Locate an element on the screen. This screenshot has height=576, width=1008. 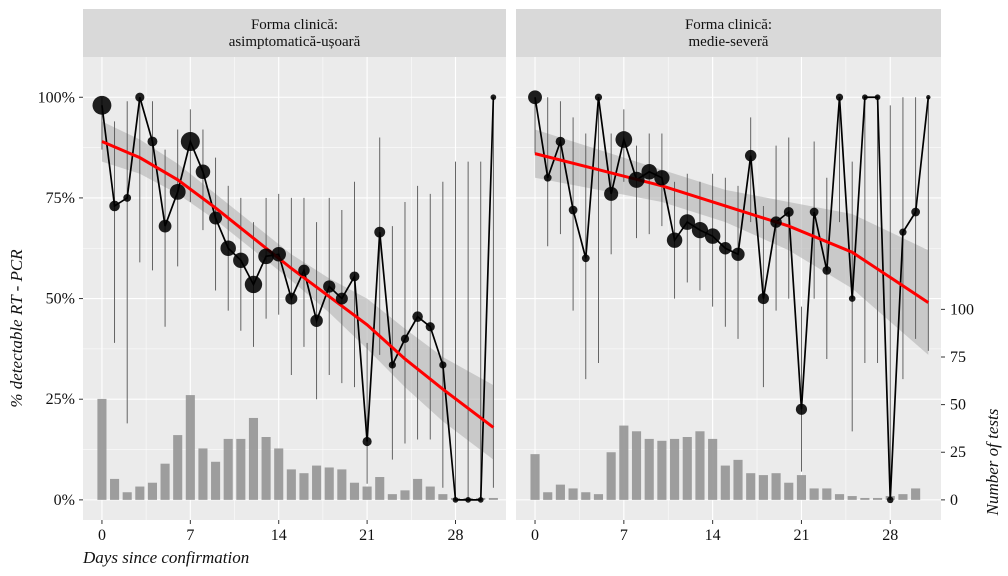
secondary-y-tick-label: 0 is located at coordinates (954, 500).